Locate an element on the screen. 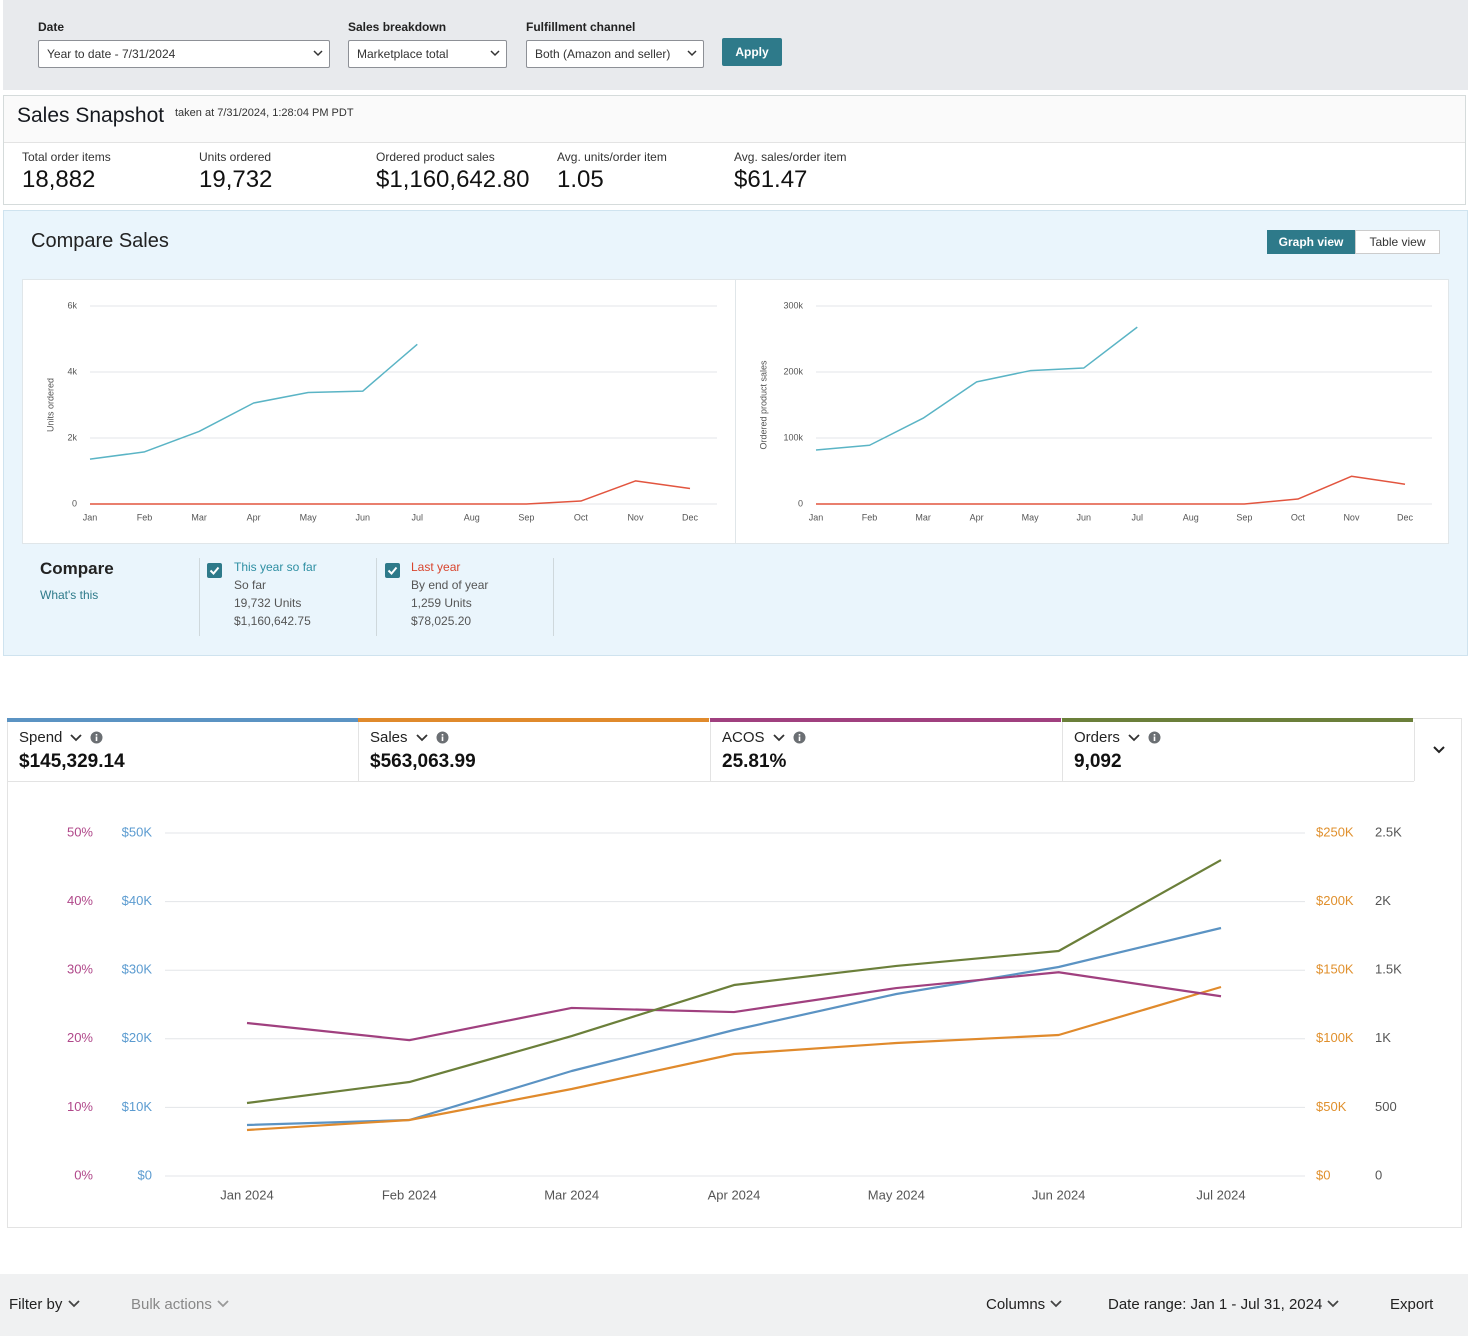  snapshot-box is located at coordinates (734, 150).